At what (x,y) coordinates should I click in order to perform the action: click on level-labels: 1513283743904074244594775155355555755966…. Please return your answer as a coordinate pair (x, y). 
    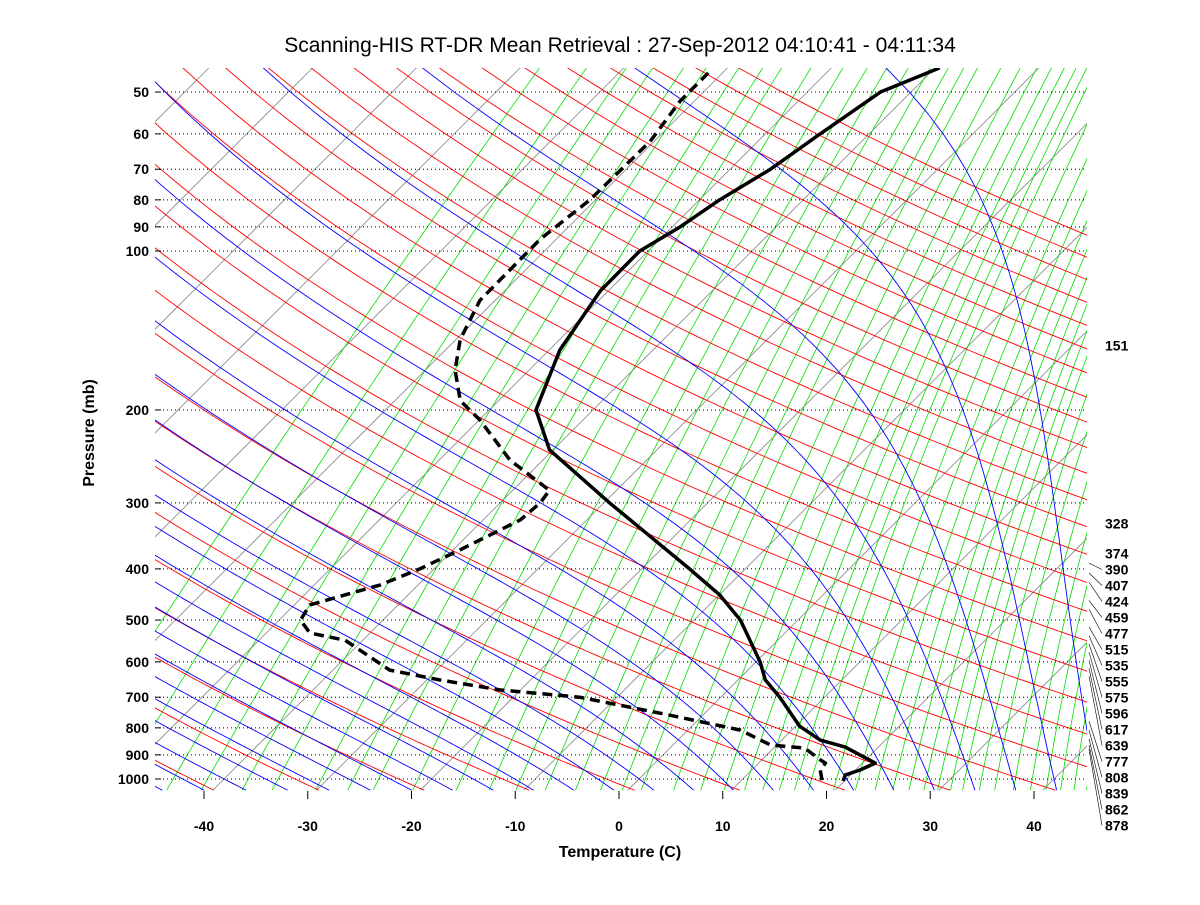
    Looking at the image, I should click on (1108, 585).